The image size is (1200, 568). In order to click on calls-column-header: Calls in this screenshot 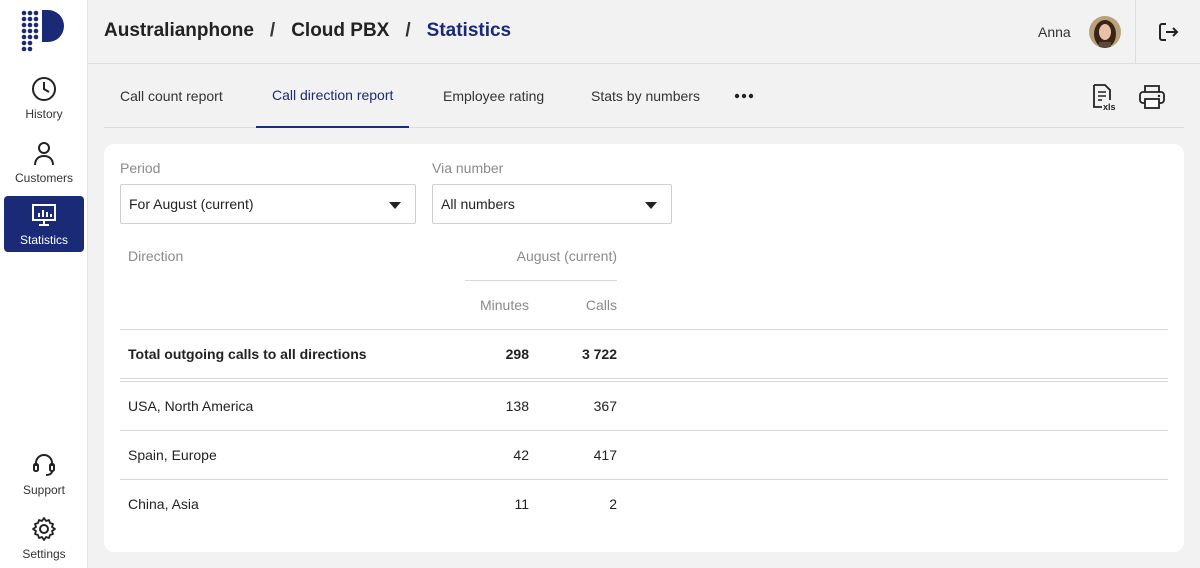, I will do `click(601, 305)`.